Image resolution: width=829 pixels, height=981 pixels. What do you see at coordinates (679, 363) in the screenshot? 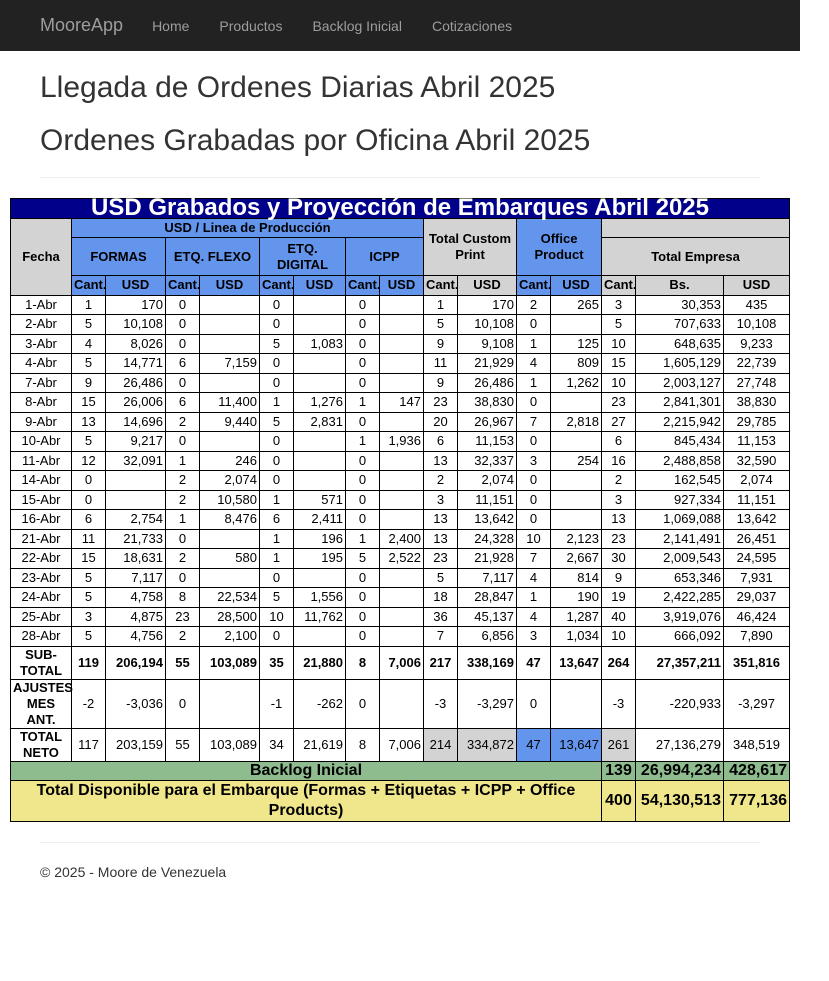
I see `value-cell: 1,605,129` at bounding box center [679, 363].